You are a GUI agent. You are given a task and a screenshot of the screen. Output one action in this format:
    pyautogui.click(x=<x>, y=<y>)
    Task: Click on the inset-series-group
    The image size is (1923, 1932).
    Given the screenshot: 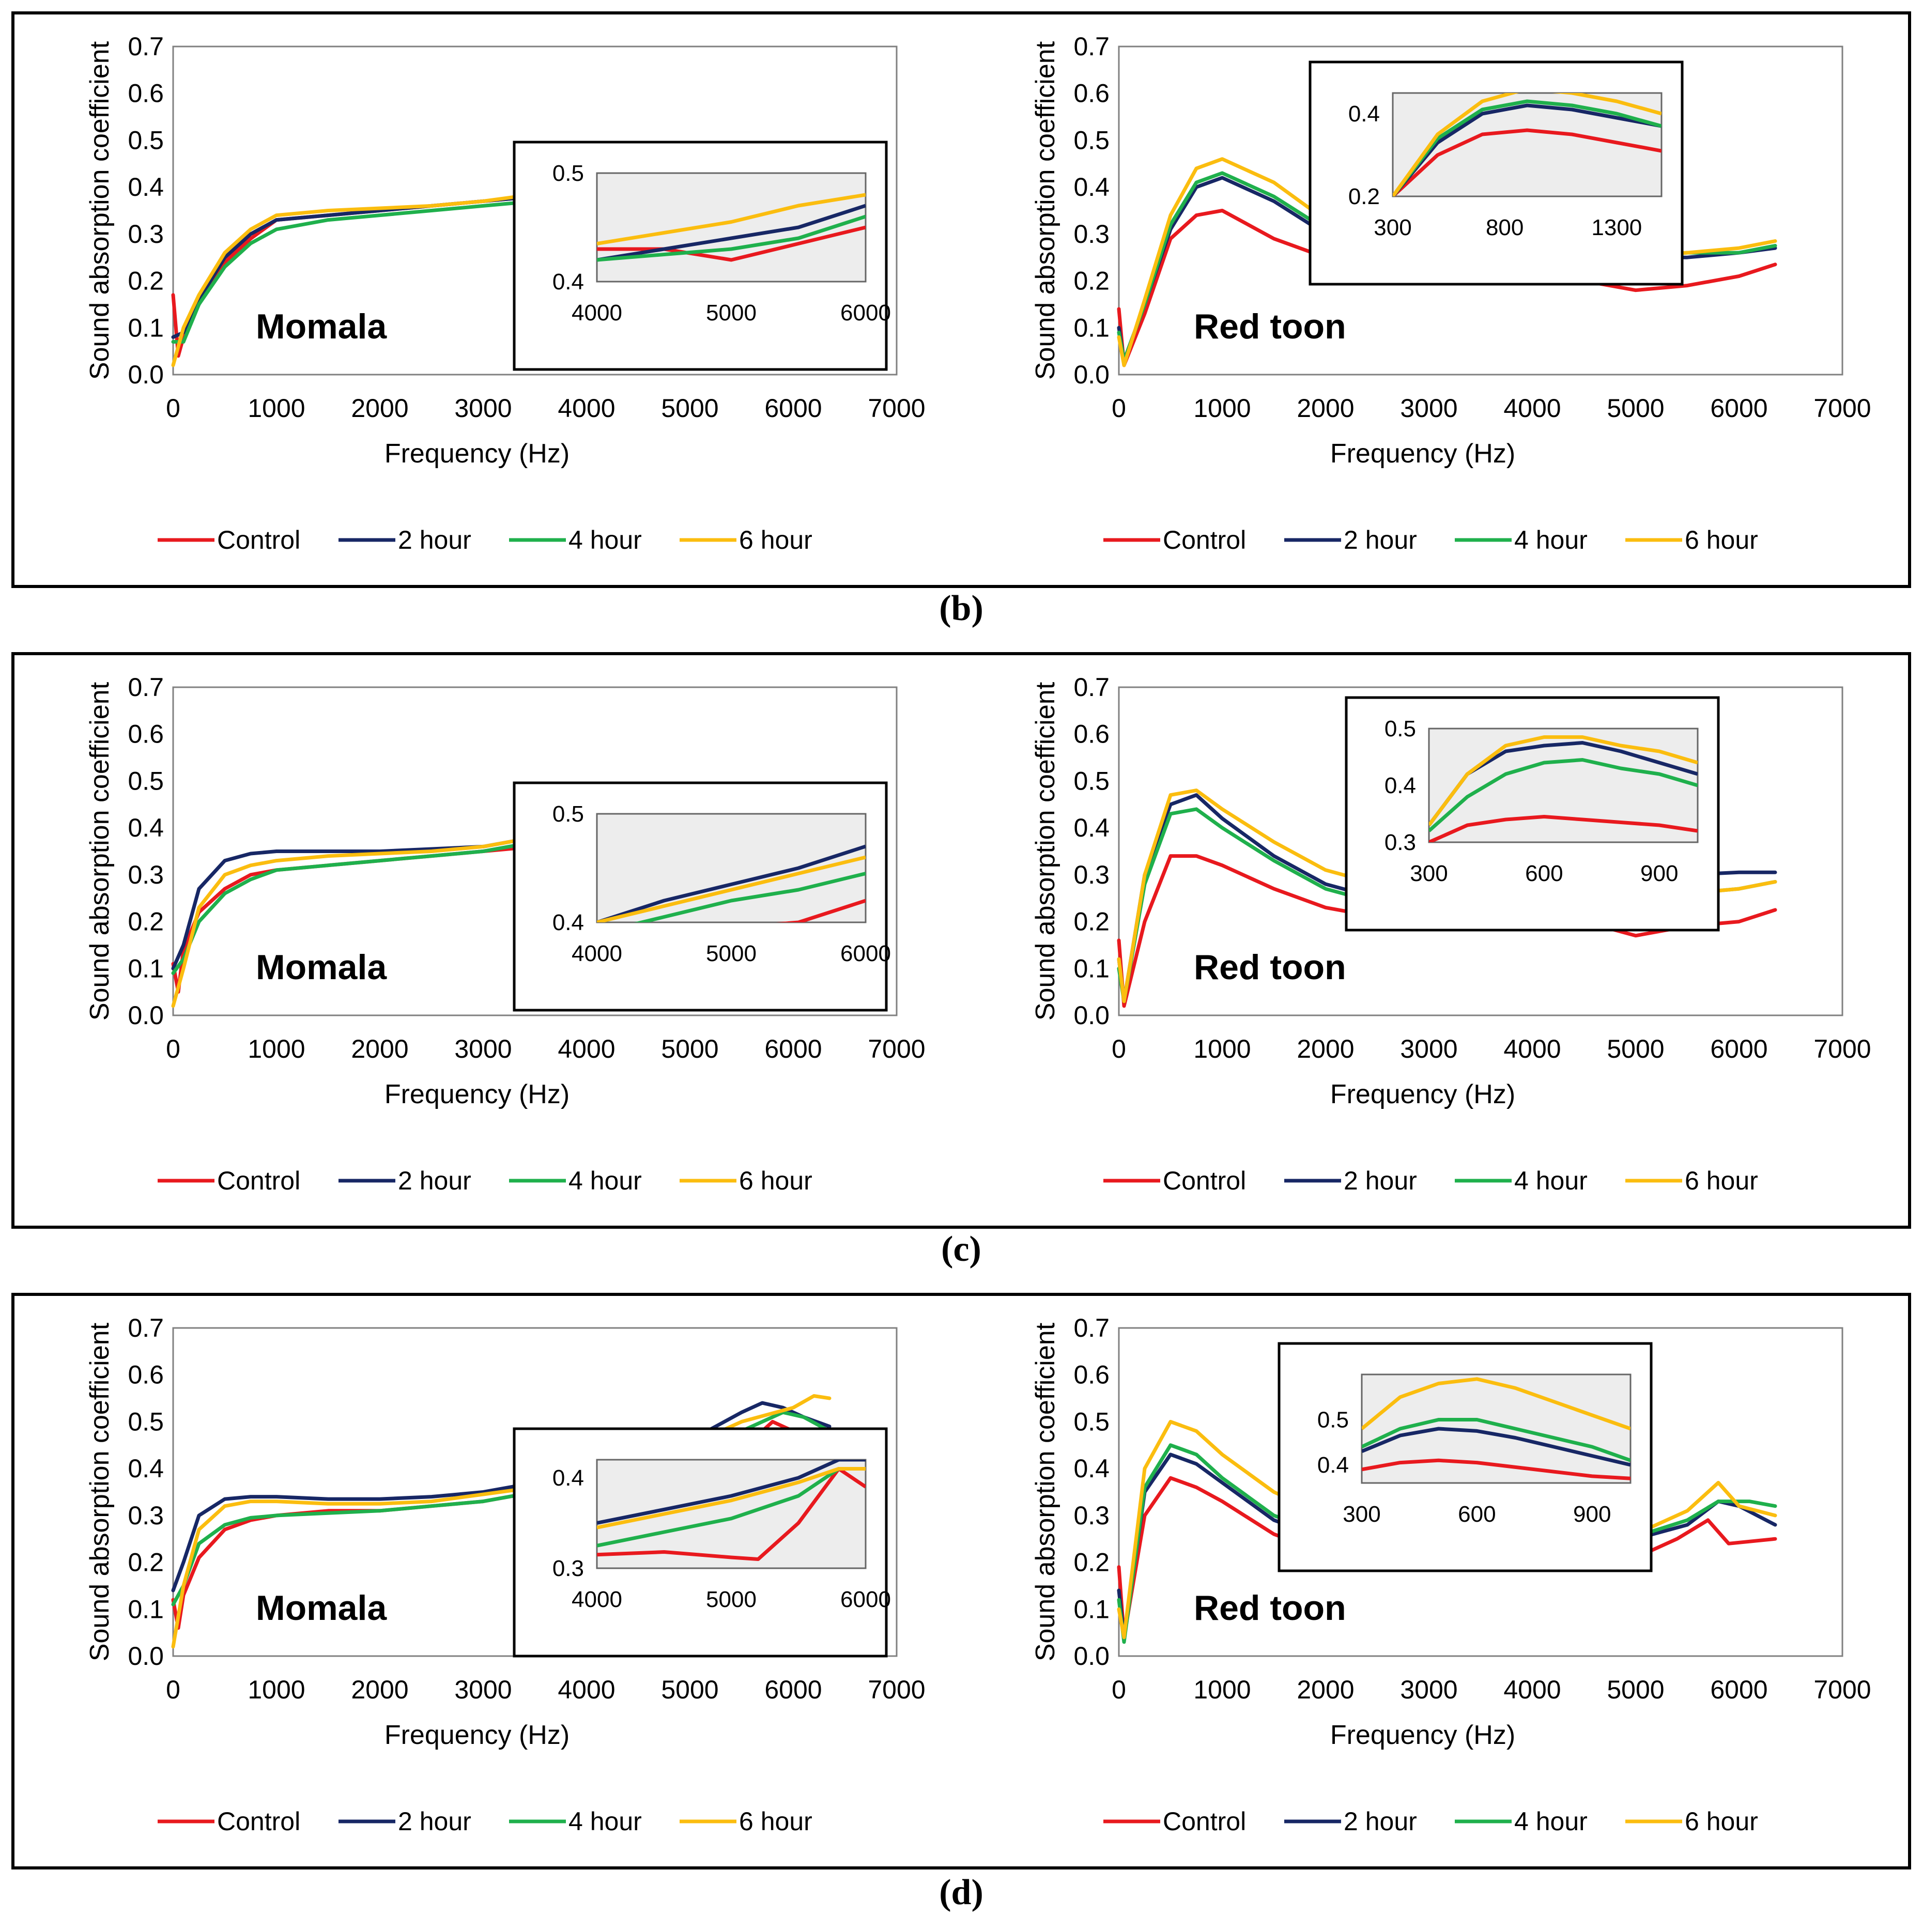 What is the action you would take?
    pyautogui.click(x=731, y=883)
    